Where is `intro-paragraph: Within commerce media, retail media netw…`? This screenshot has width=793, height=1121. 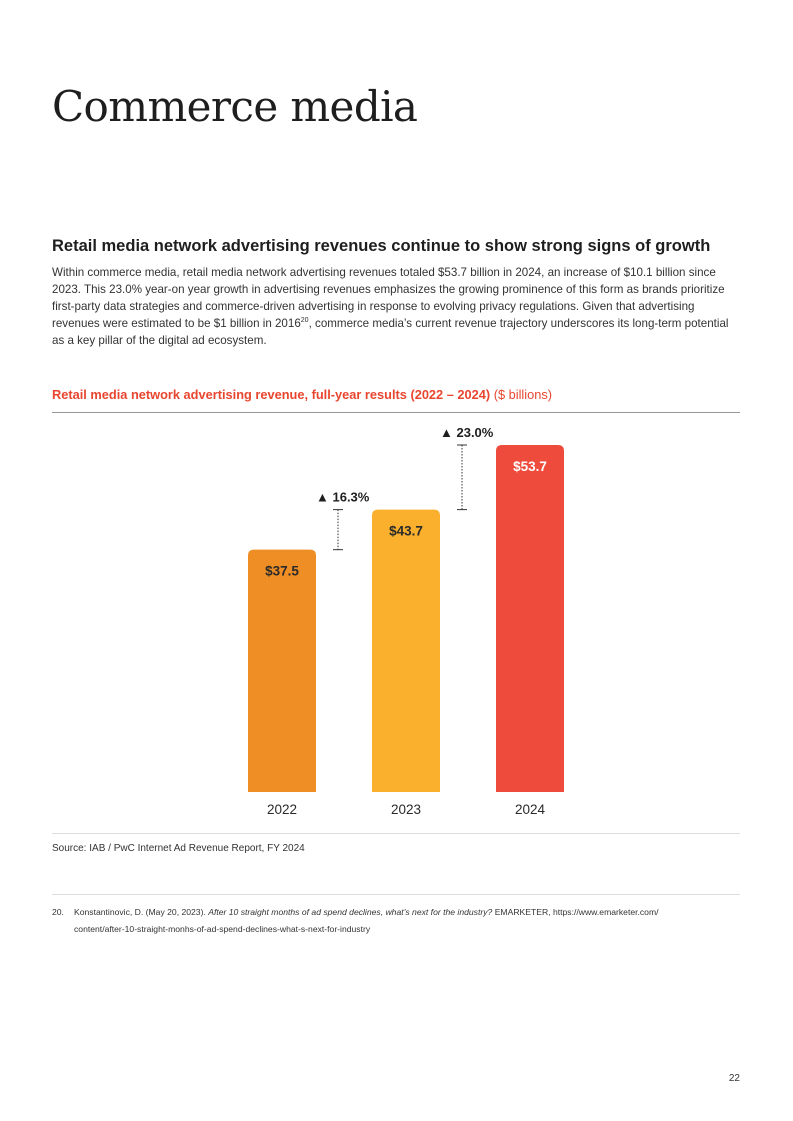
intro-paragraph: Within commerce media, retail media netw… is located at coordinates (397, 306).